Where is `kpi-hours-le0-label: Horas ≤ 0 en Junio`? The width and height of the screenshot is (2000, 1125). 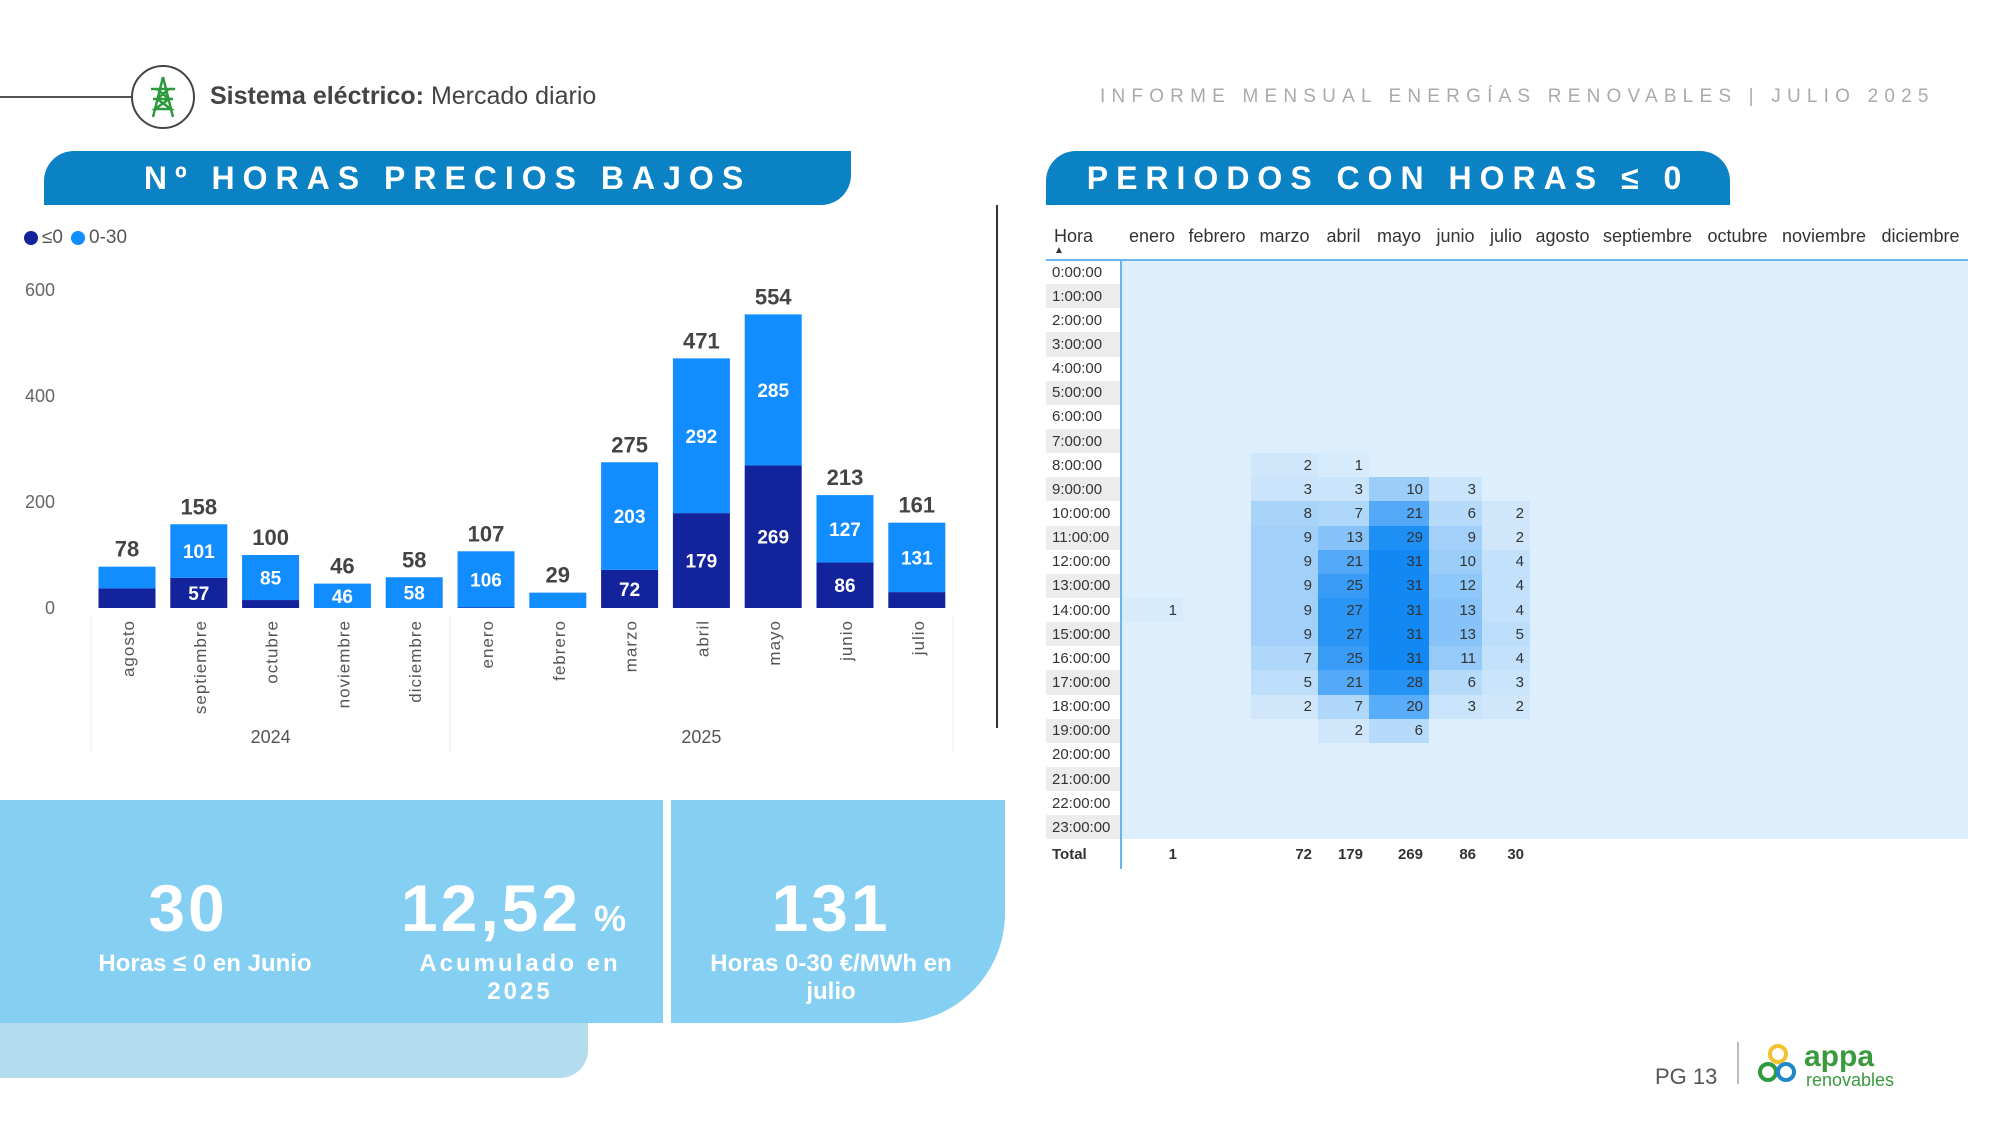
kpi-hours-le0-label: Horas ≤ 0 en Junio is located at coordinates (205, 963).